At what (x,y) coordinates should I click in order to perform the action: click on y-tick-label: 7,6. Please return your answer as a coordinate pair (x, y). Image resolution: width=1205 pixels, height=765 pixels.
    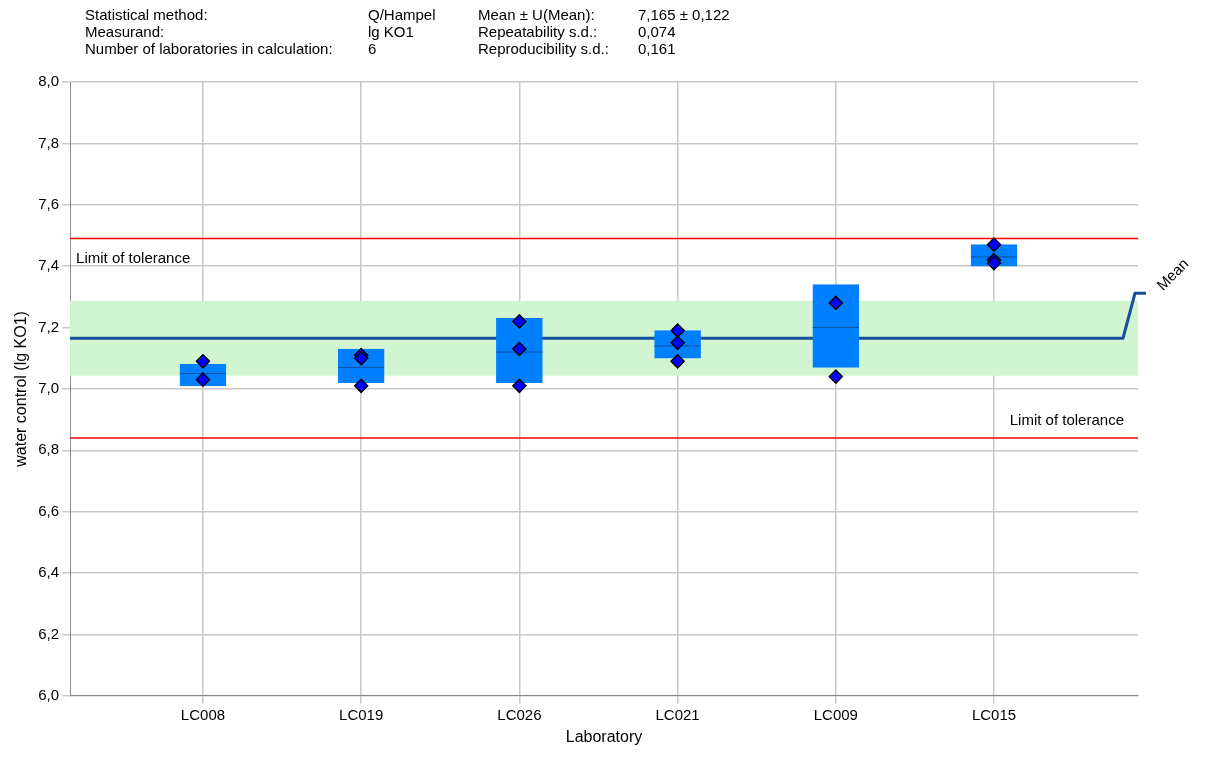
    Looking at the image, I should click on (49, 203).